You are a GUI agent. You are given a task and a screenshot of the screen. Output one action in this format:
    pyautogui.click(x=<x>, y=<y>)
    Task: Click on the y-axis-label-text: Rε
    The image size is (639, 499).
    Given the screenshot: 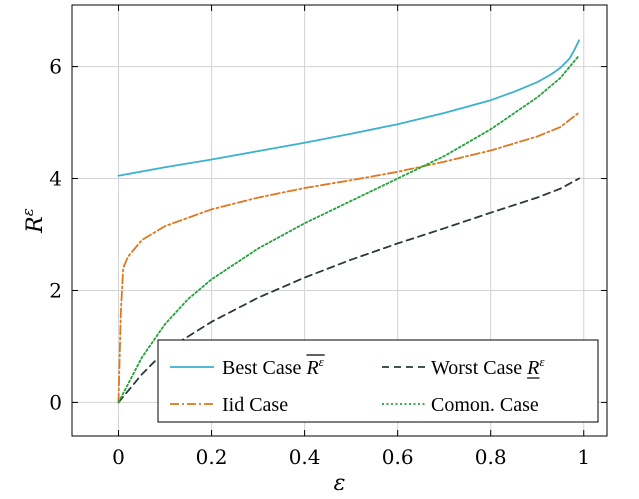 What is the action you would take?
    pyautogui.click(x=33, y=221)
    